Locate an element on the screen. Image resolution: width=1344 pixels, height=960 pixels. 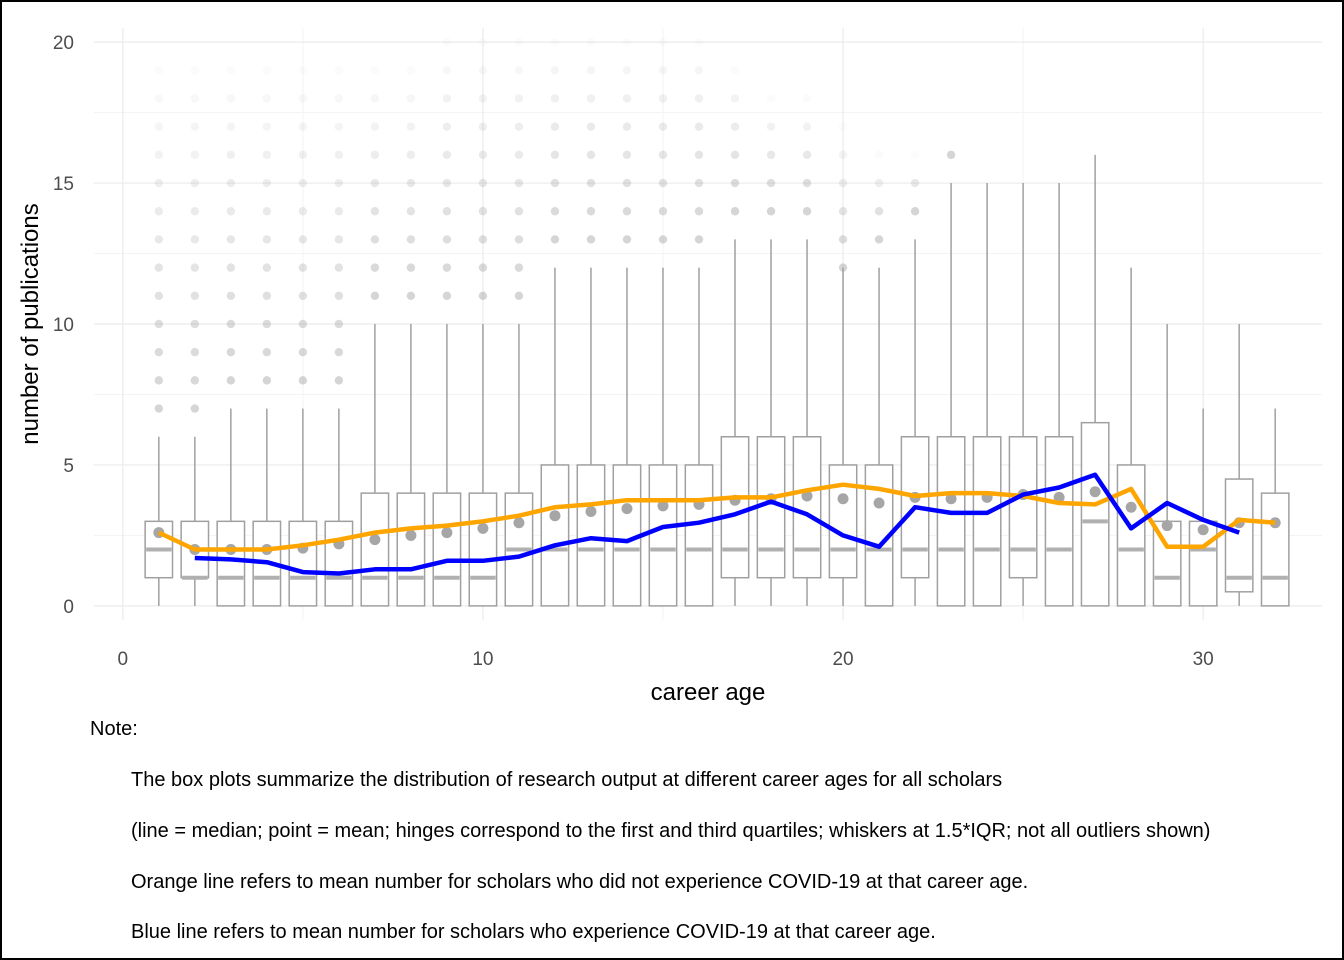
y-tick-label: 0 is located at coordinates (68, 607).